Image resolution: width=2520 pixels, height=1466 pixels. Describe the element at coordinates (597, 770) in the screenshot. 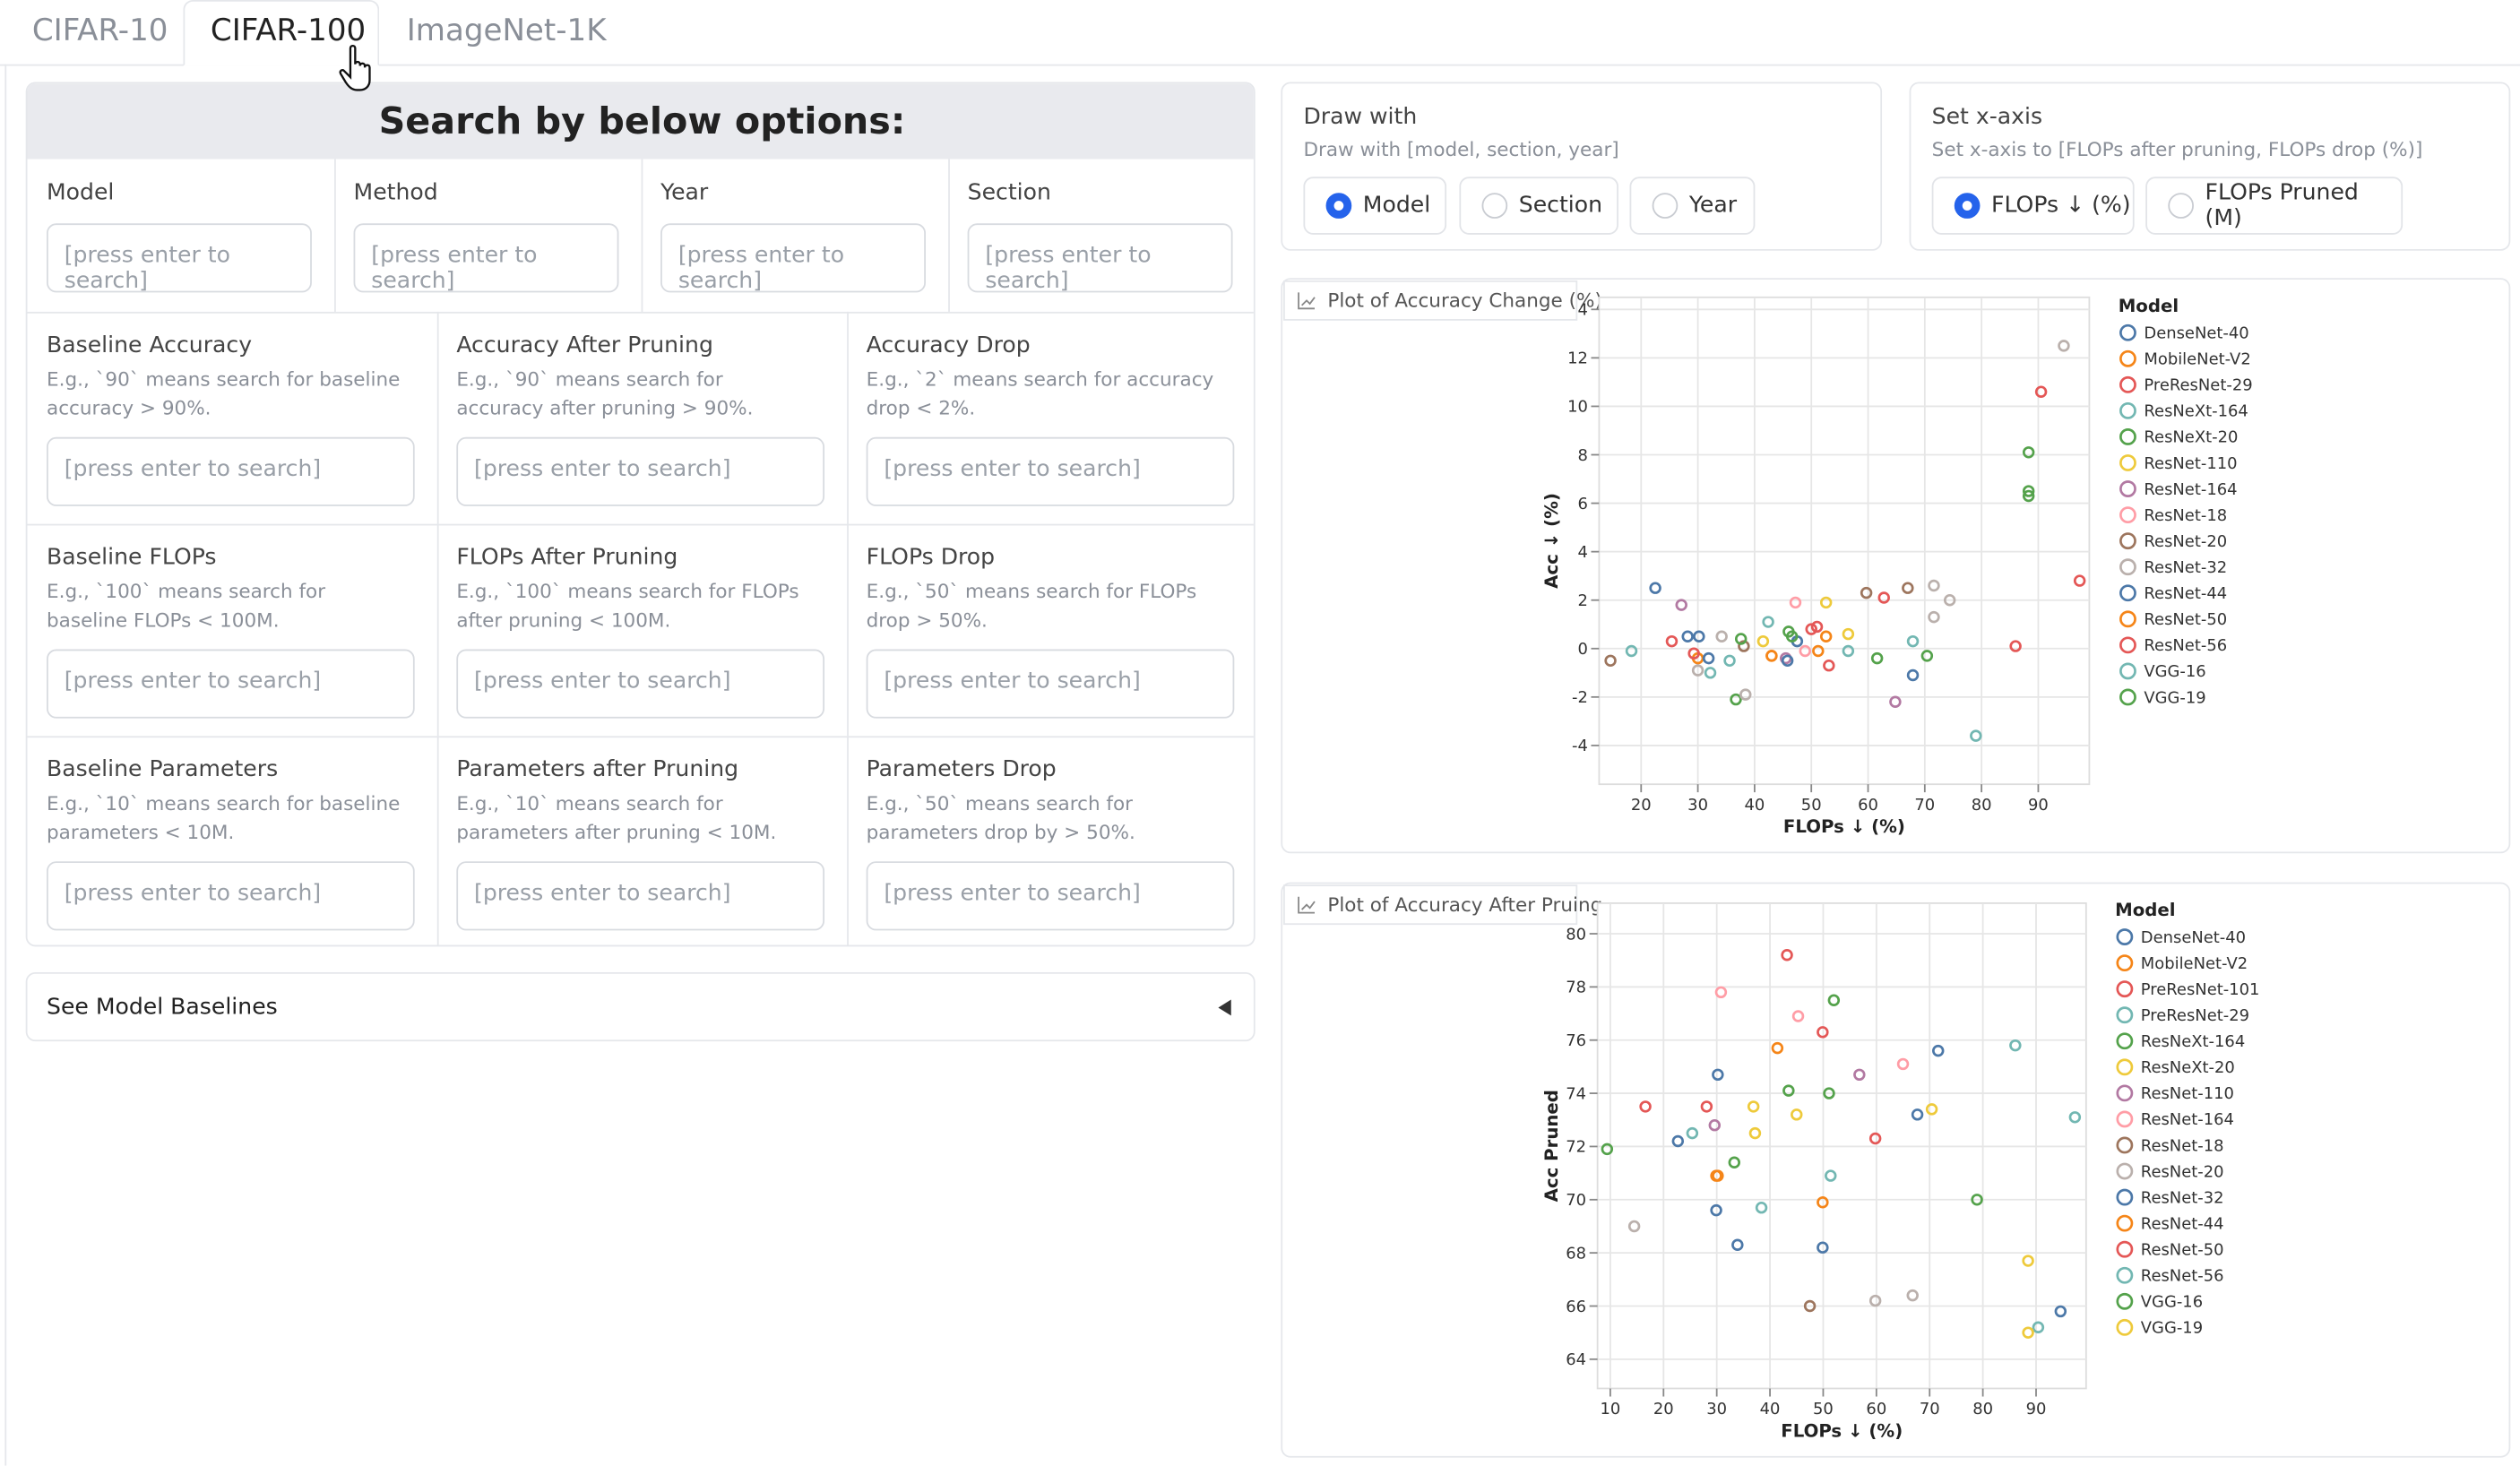

I see `field-label: Parameters after Pruning` at that location.